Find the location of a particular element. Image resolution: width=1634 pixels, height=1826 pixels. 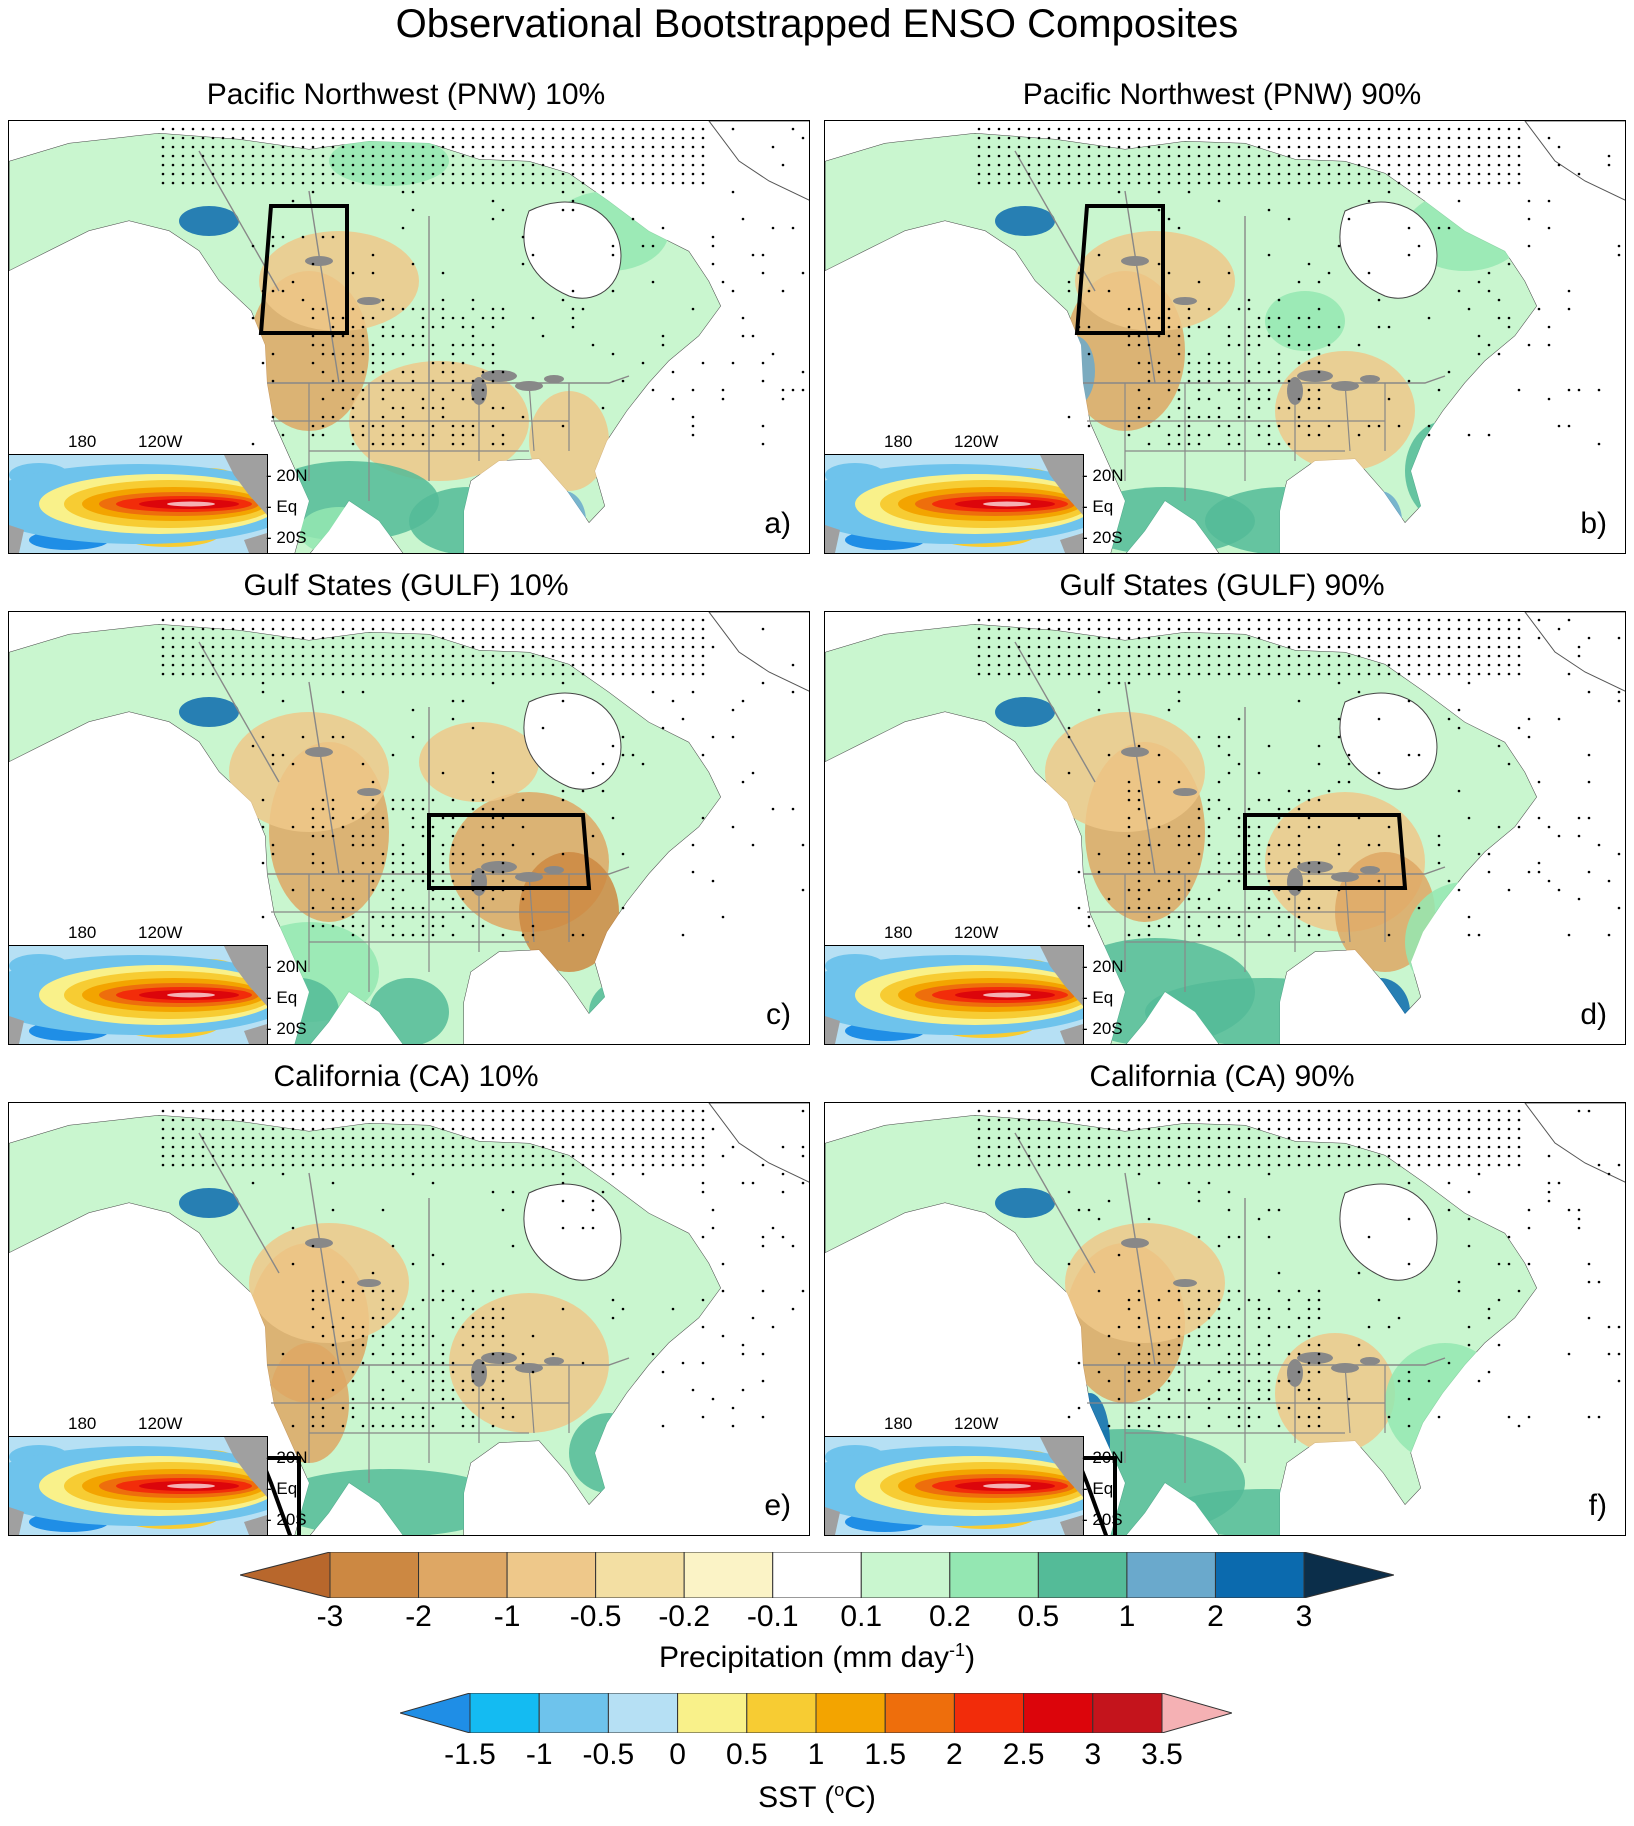

map-panel-e: e) is located at coordinates (409, 1319).